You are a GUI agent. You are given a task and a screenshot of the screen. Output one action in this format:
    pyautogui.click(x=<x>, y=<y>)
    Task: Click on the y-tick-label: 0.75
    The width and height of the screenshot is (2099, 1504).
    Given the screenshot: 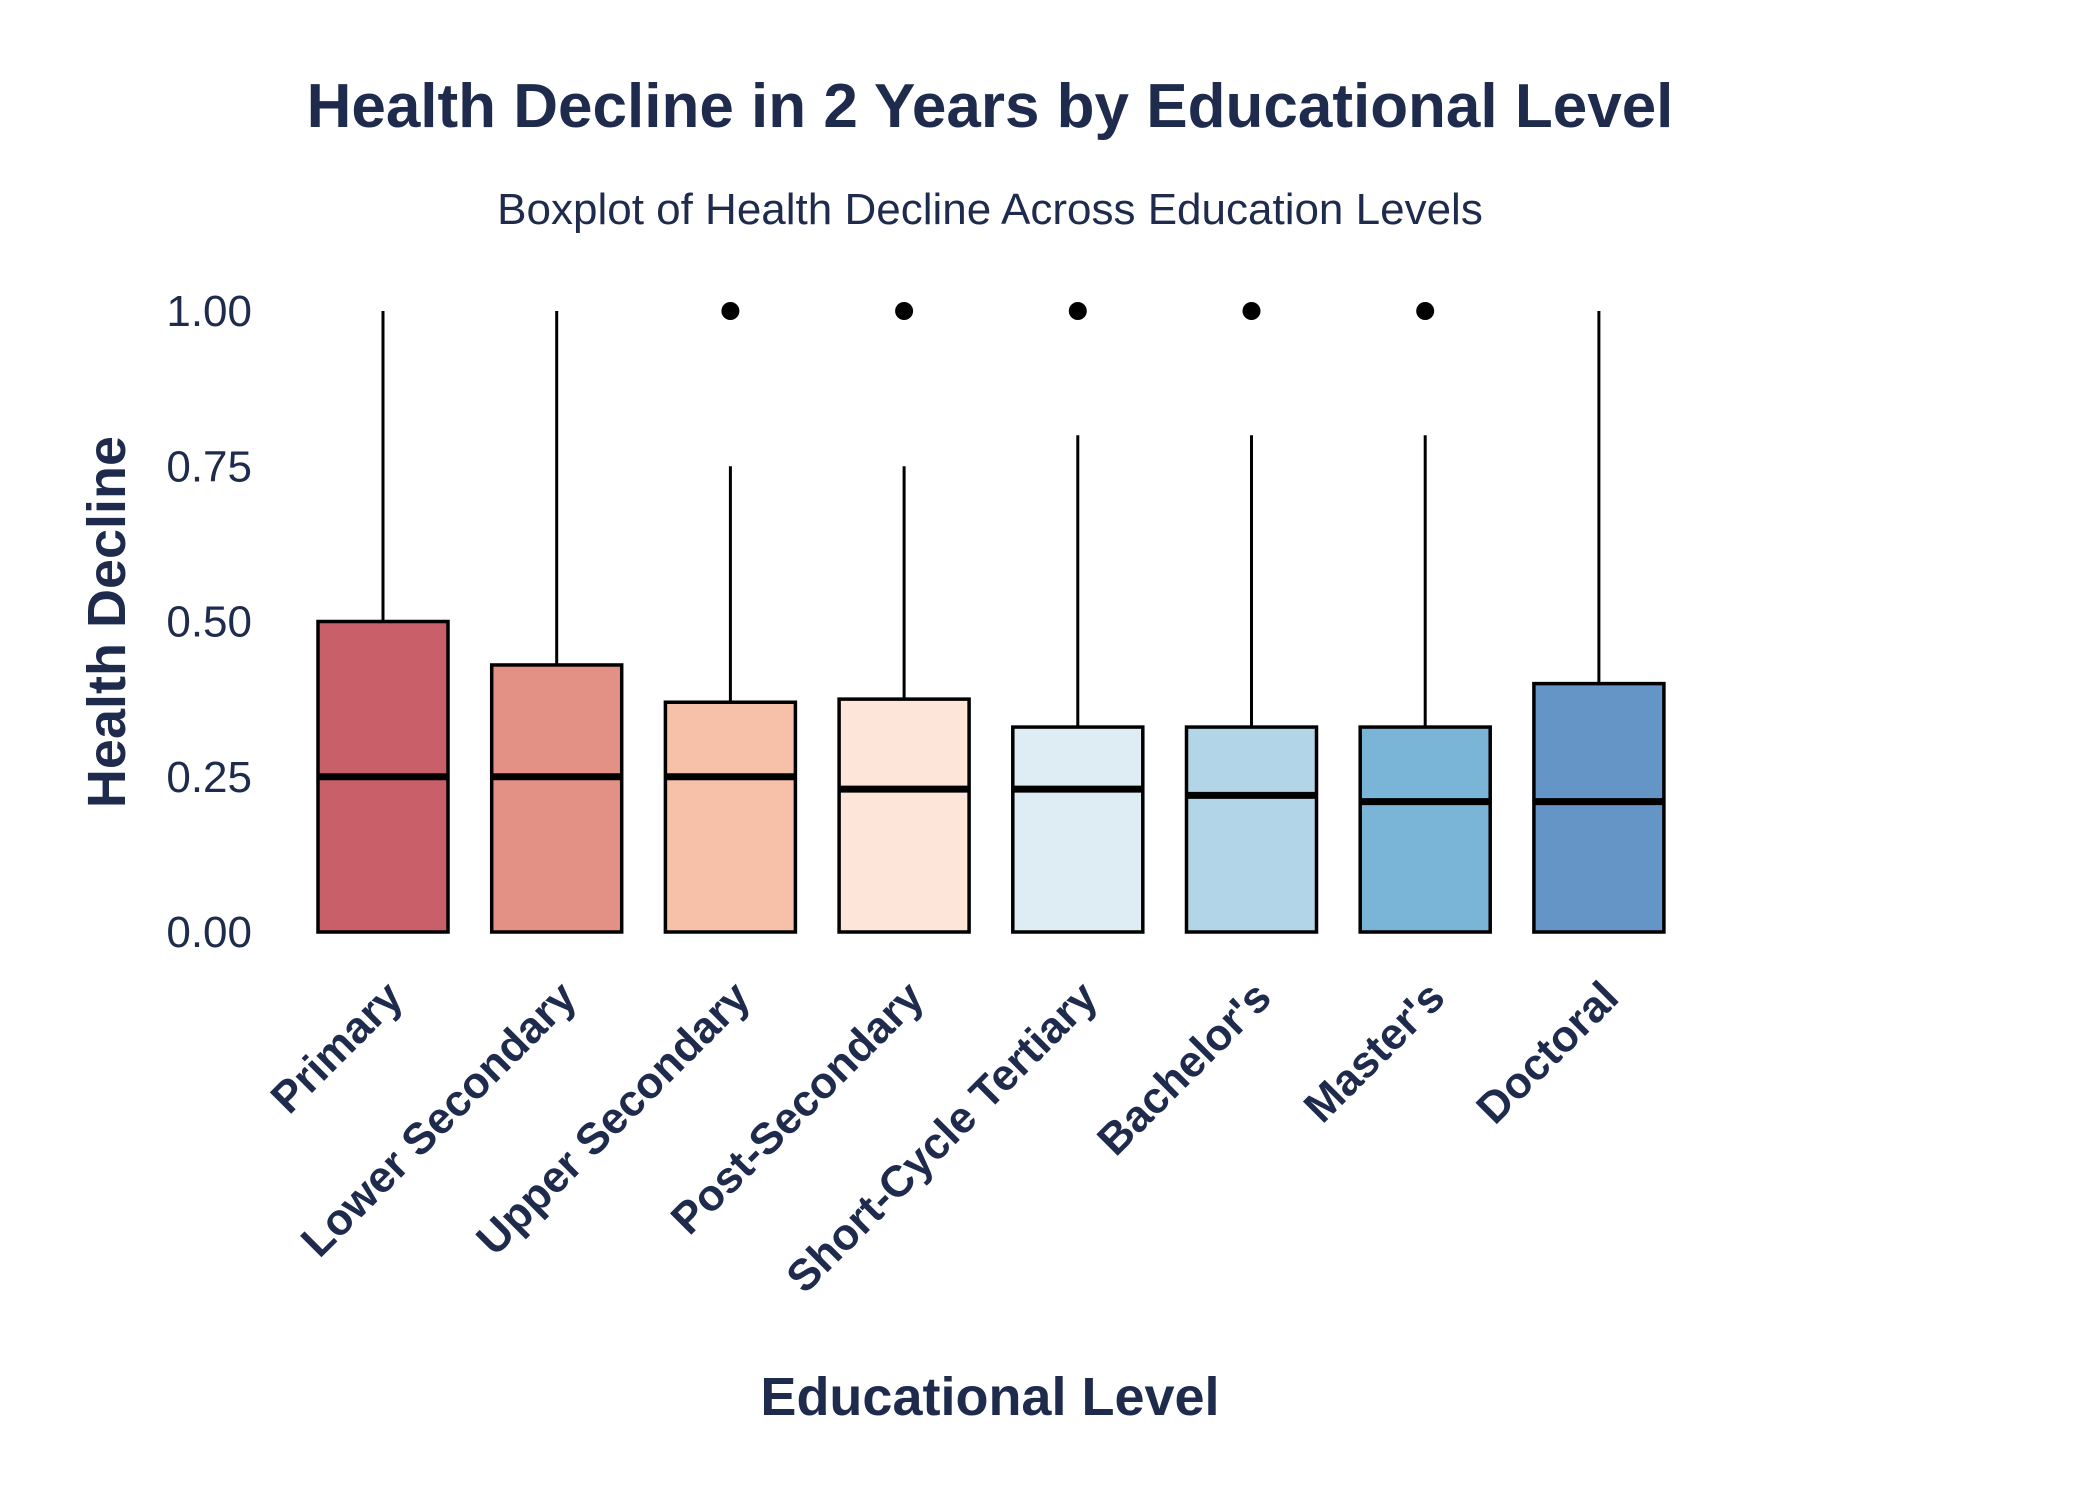 What is the action you would take?
    pyautogui.click(x=209, y=466)
    